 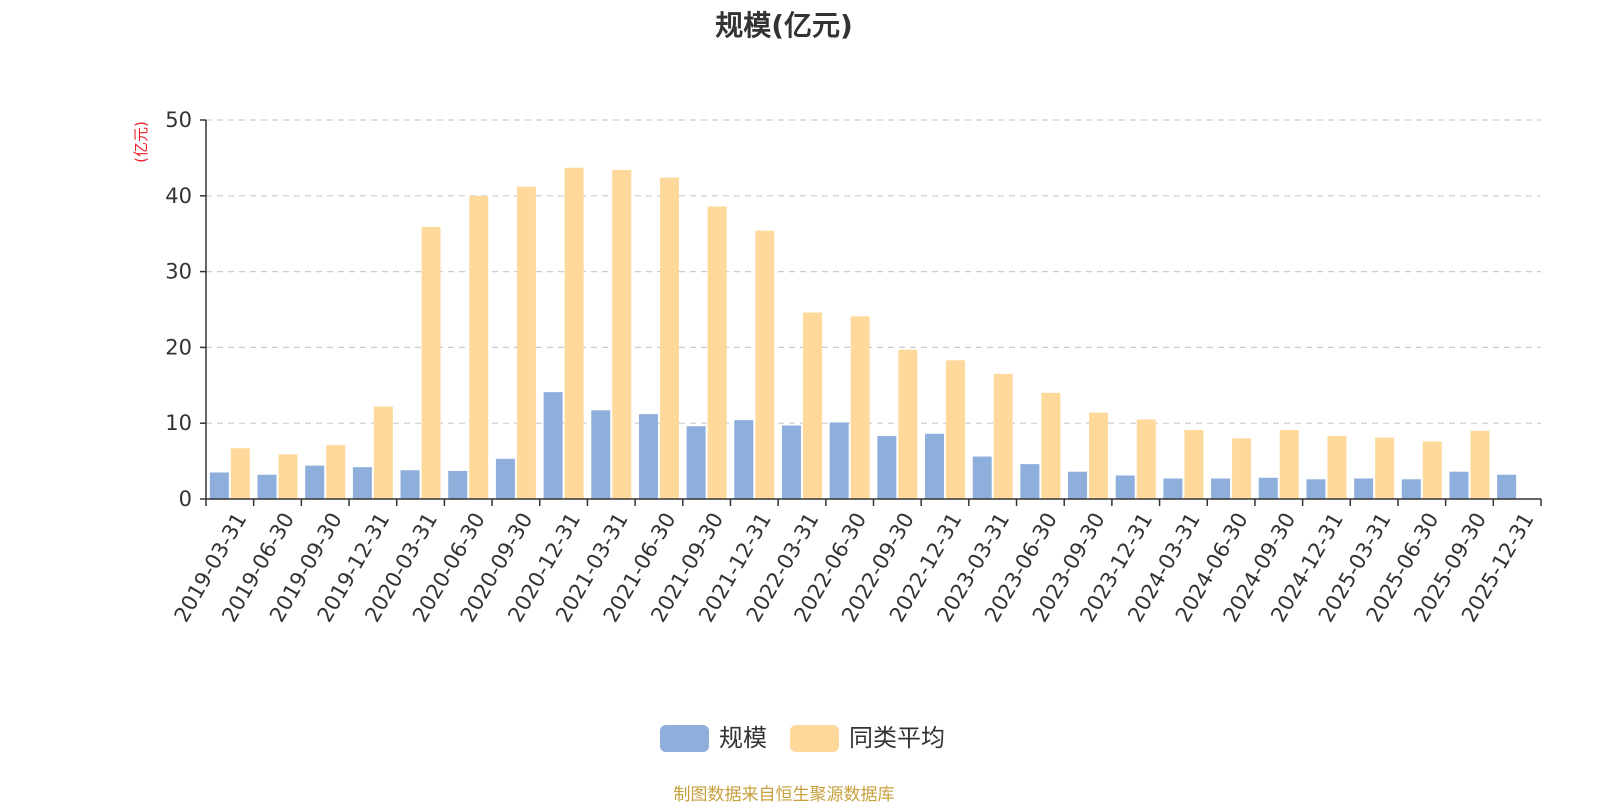 What do you see at coordinates (178, 196) in the screenshot?
I see `y-tick-label: 40` at bounding box center [178, 196].